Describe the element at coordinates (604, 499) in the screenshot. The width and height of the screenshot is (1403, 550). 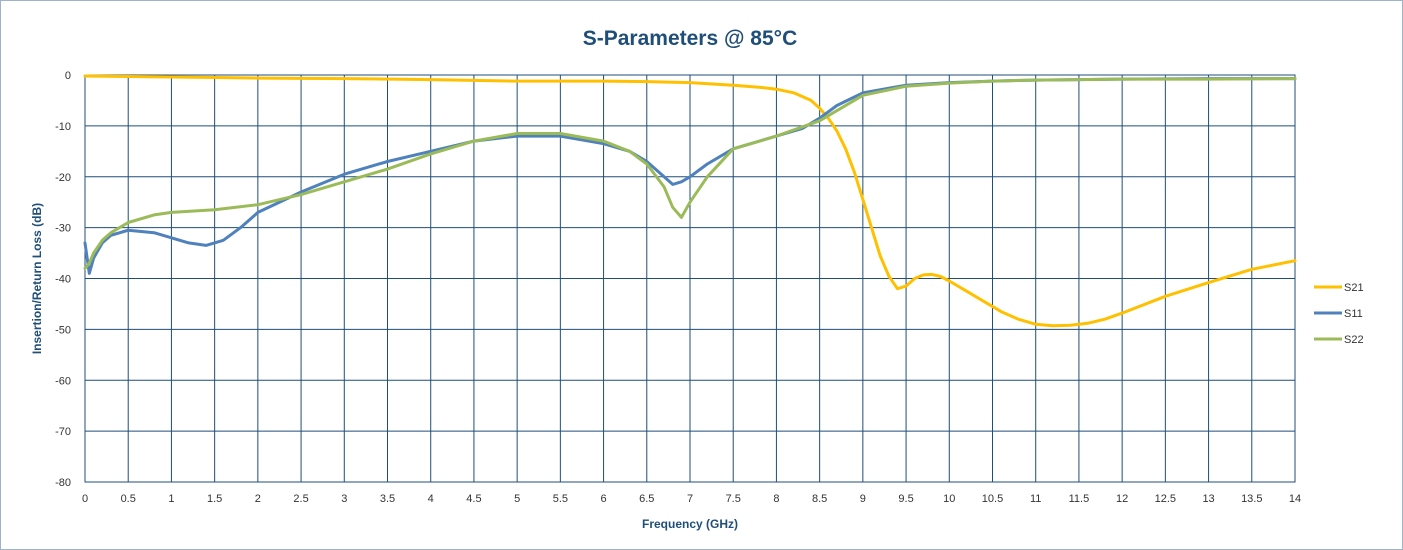
I see `x-tick-label: 6` at that location.